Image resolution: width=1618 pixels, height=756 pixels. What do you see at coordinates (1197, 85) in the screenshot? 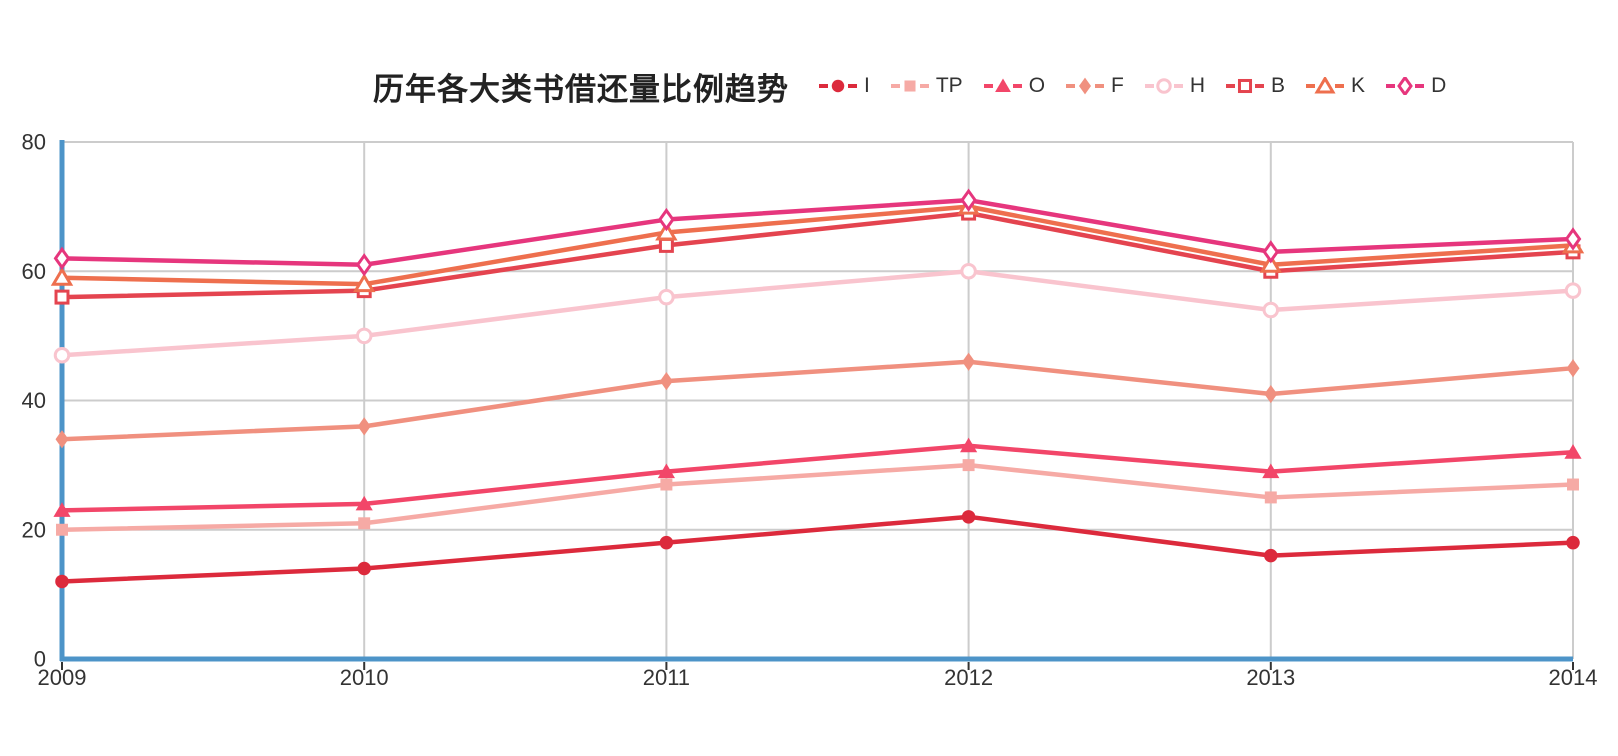
I see `legend-label: H` at bounding box center [1197, 85].